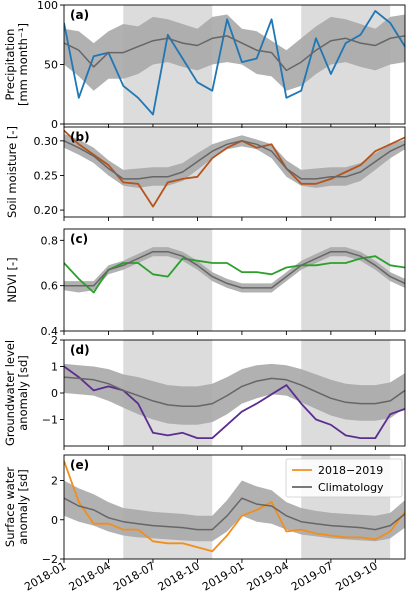 This screenshot has width=410, height=606. I want to click on panel-label: (a), so click(79, 15).